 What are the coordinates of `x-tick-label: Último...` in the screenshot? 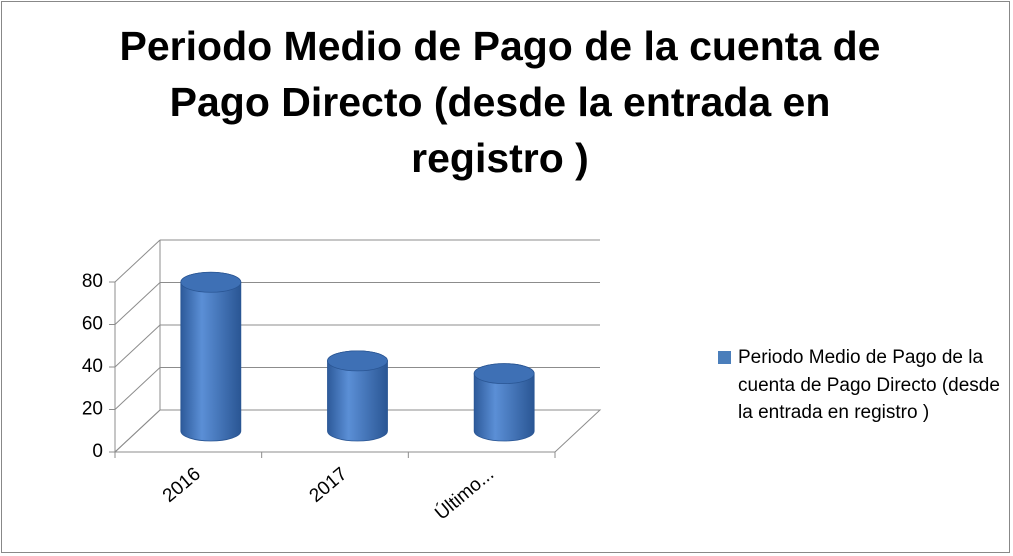 It's located at (465, 494).